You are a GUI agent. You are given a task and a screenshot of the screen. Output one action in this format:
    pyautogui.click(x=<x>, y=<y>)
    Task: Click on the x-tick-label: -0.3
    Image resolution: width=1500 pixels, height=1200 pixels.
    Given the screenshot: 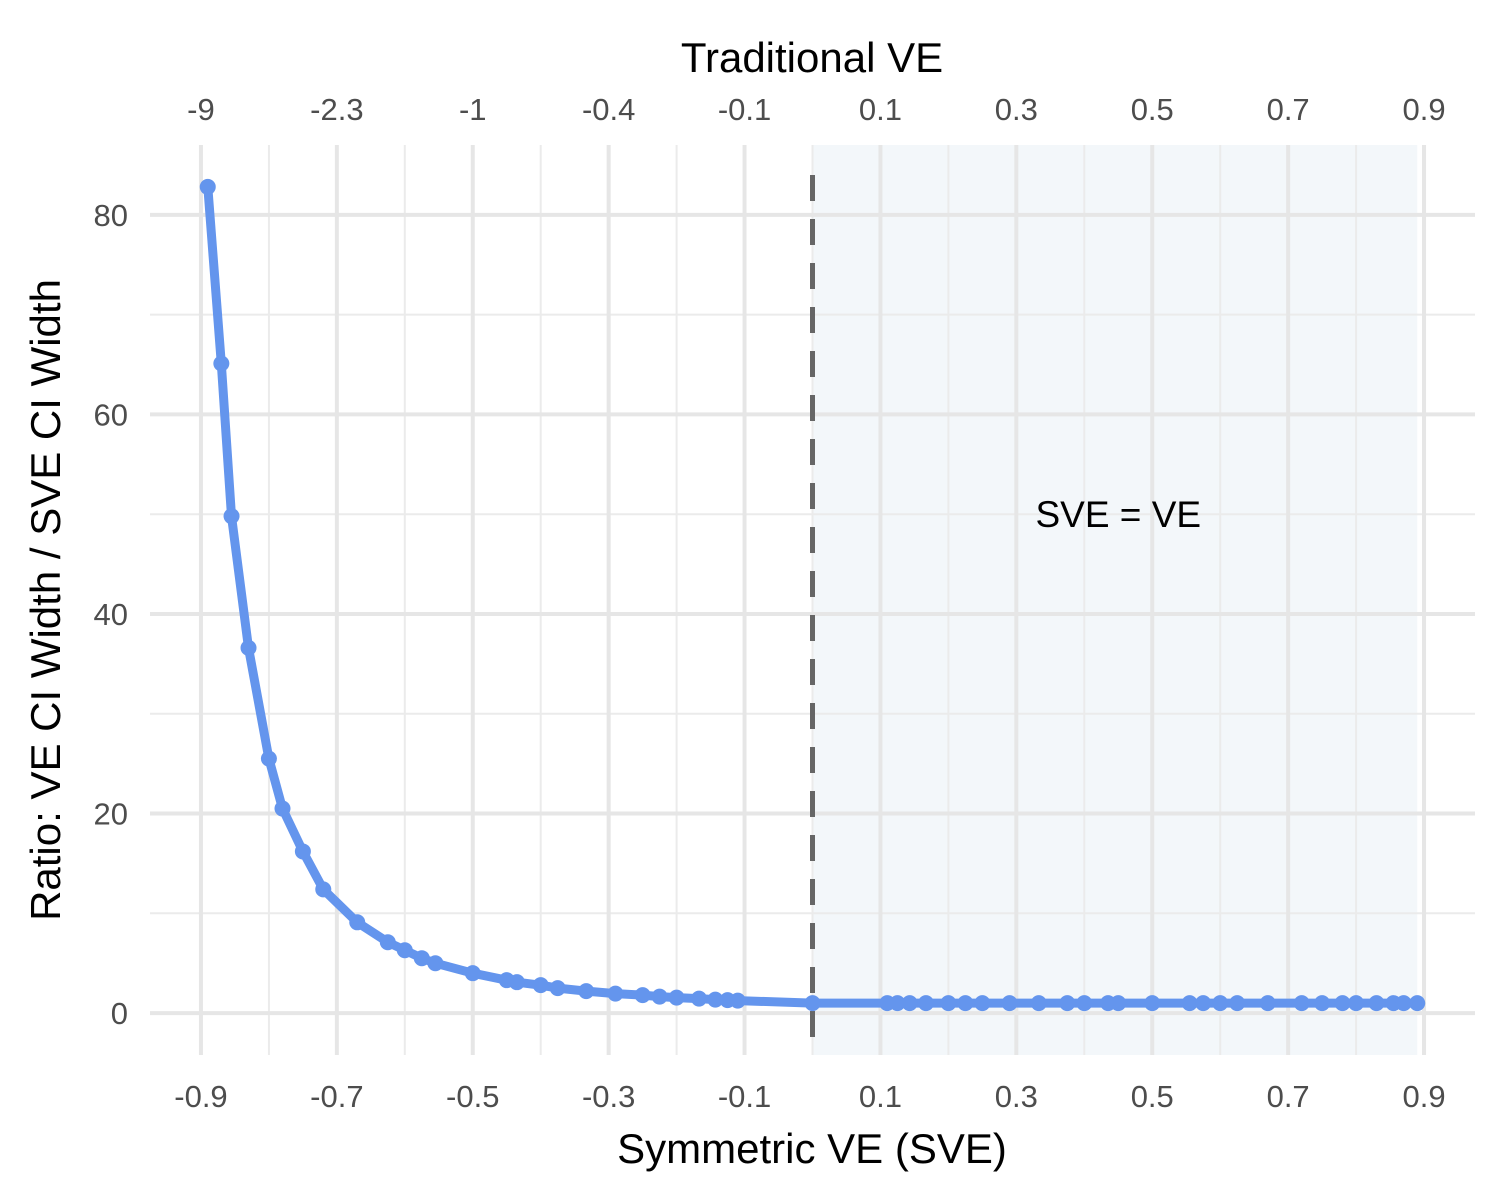 What is the action you would take?
    pyautogui.click(x=608, y=1096)
    